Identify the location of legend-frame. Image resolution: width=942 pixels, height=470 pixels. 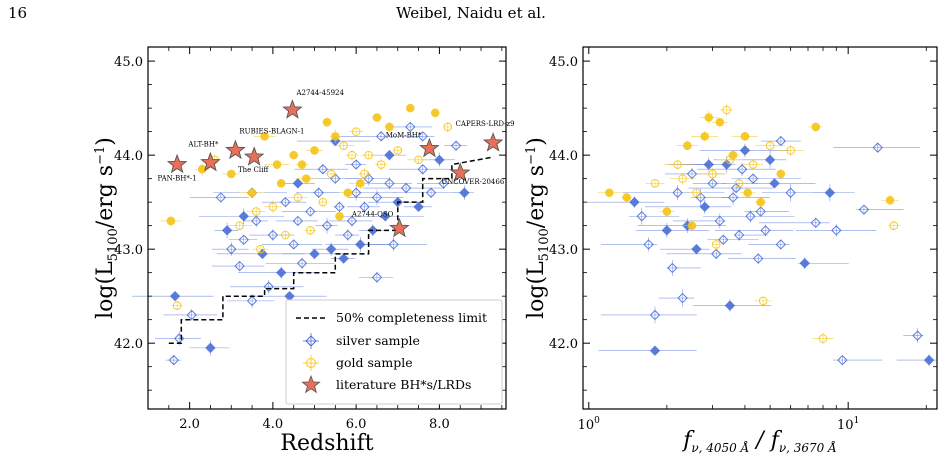
(394, 352).